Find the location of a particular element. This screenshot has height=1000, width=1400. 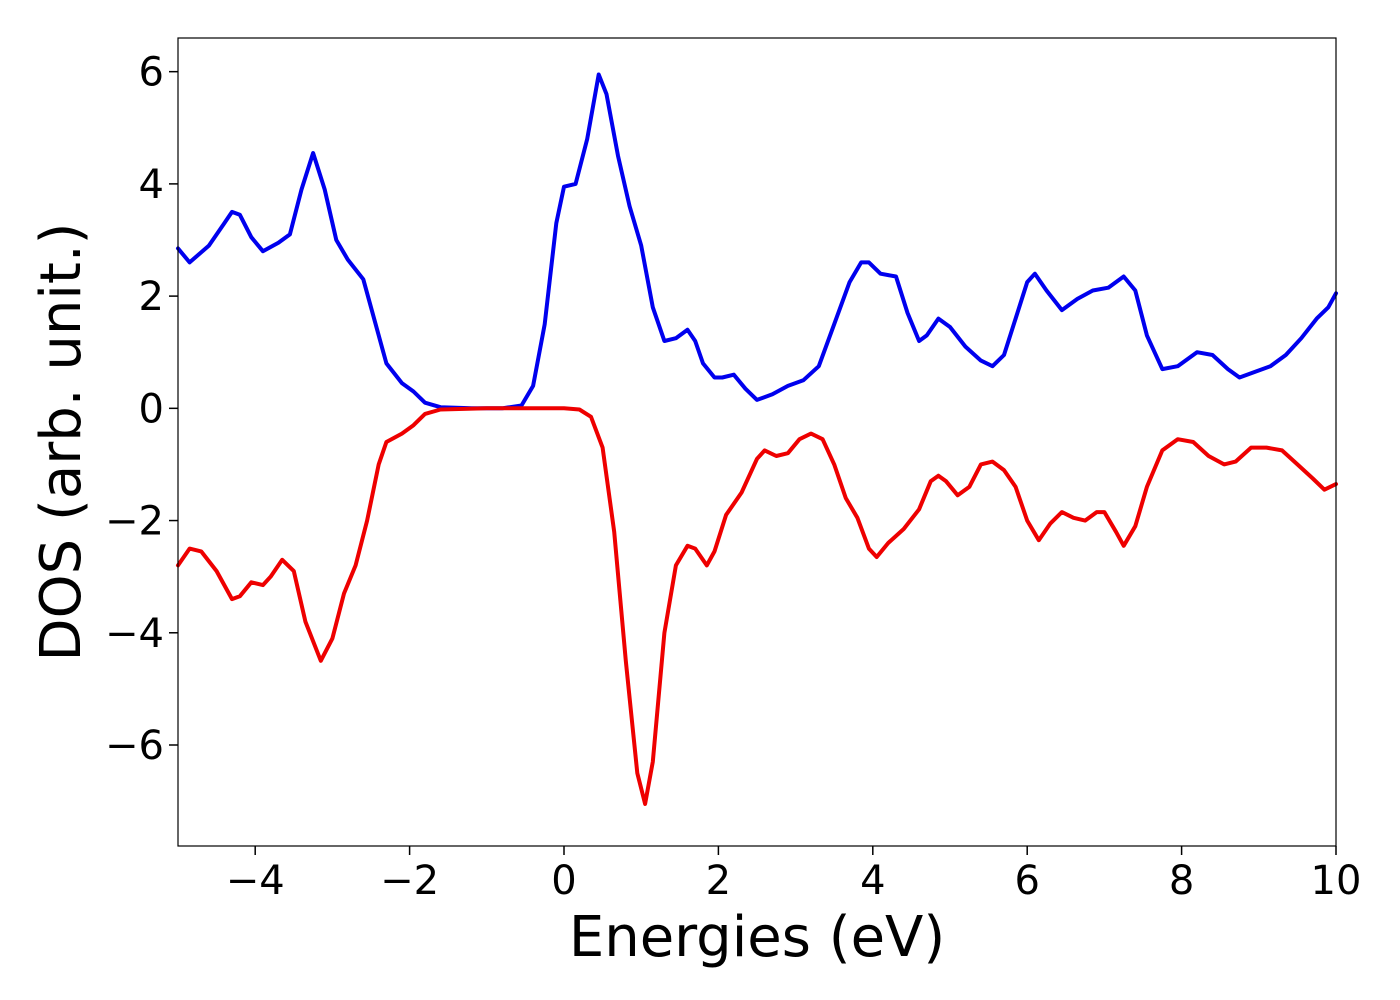

x-tick-label: 8 is located at coordinates (1181, 881).